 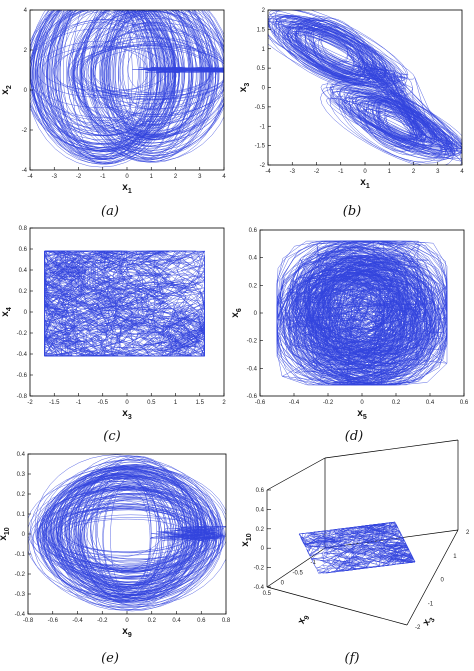 I want to click on y-tick-label: 1.5, so click(x=261, y=30).